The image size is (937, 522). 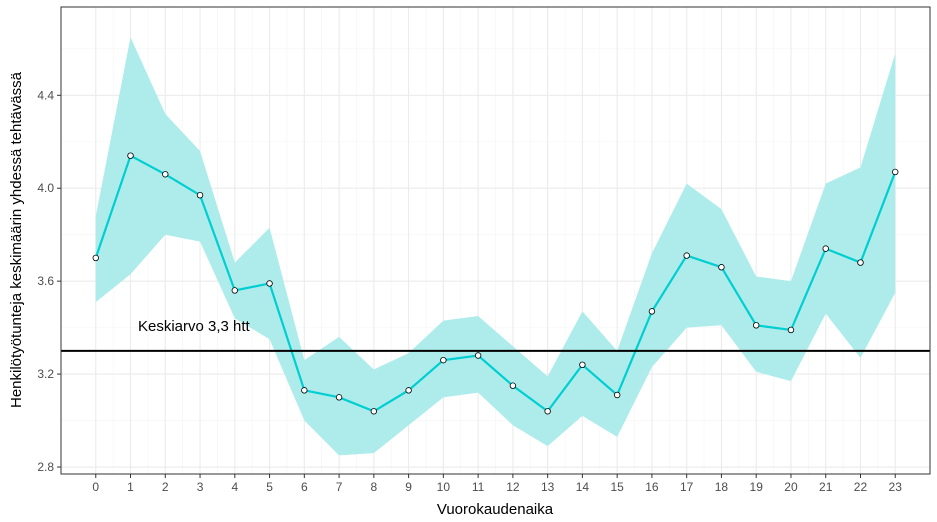 I want to click on x-axis: 0 1 2 3 4 5 6 7 8 9 10 11 12 13 14 15 16 17 18 19 20 21 22 23, so click(x=497, y=484).